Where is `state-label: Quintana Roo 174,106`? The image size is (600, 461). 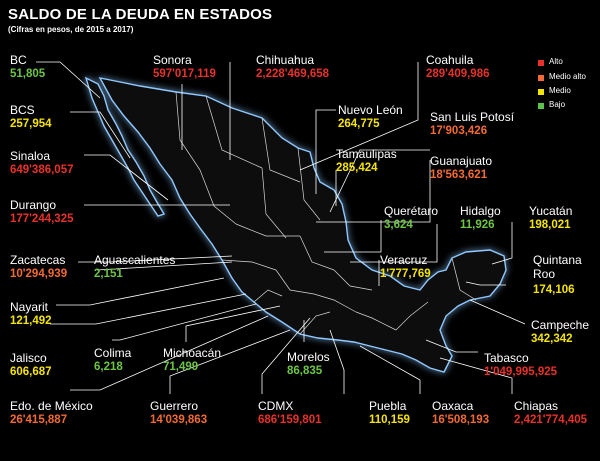 state-label: Quintana Roo 174,106 is located at coordinates (563, 274).